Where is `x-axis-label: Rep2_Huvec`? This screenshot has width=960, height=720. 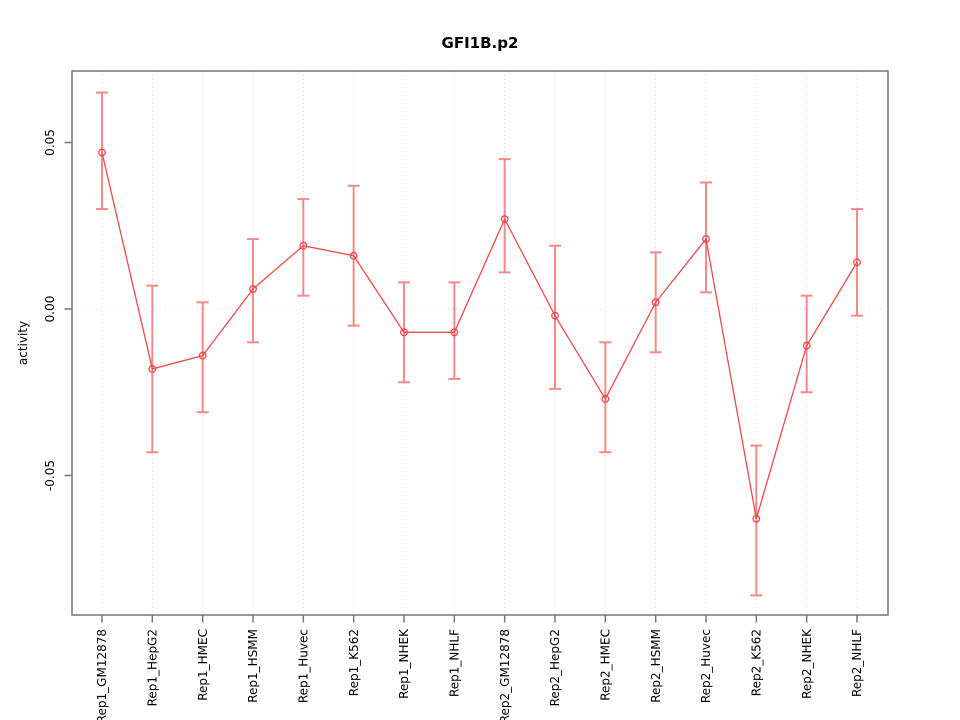 x-axis-label: Rep2_Huvec is located at coordinates (706, 666).